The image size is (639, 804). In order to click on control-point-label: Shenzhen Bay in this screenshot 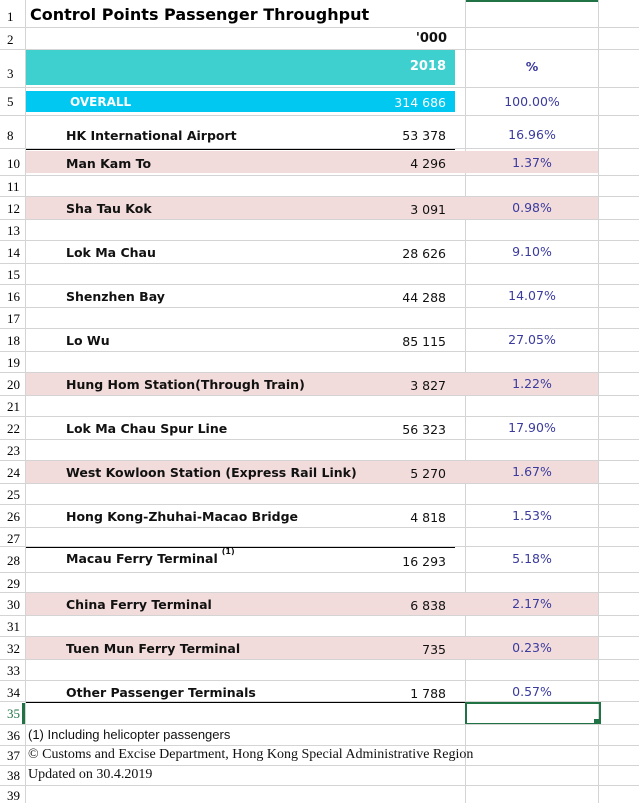, I will do `click(115, 296)`.